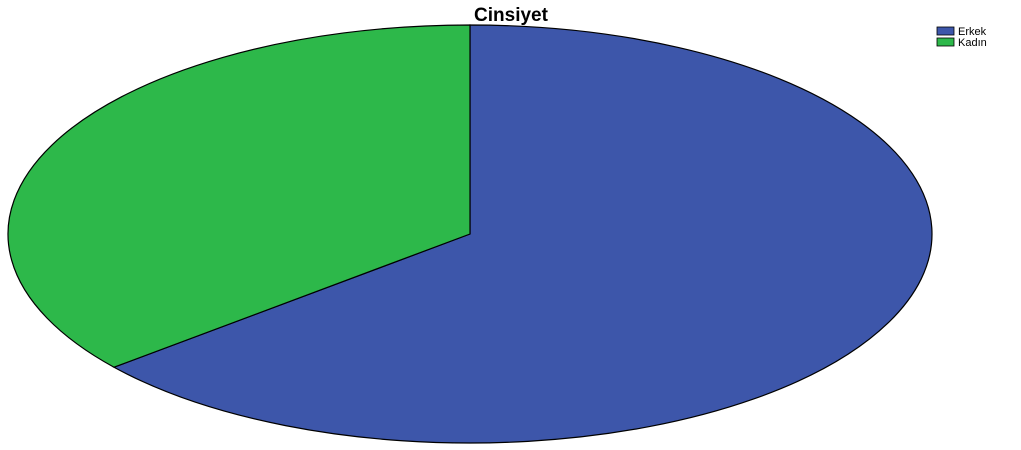  What do you see at coordinates (972, 32) in the screenshot?
I see `legend-label-0: Erkek` at bounding box center [972, 32].